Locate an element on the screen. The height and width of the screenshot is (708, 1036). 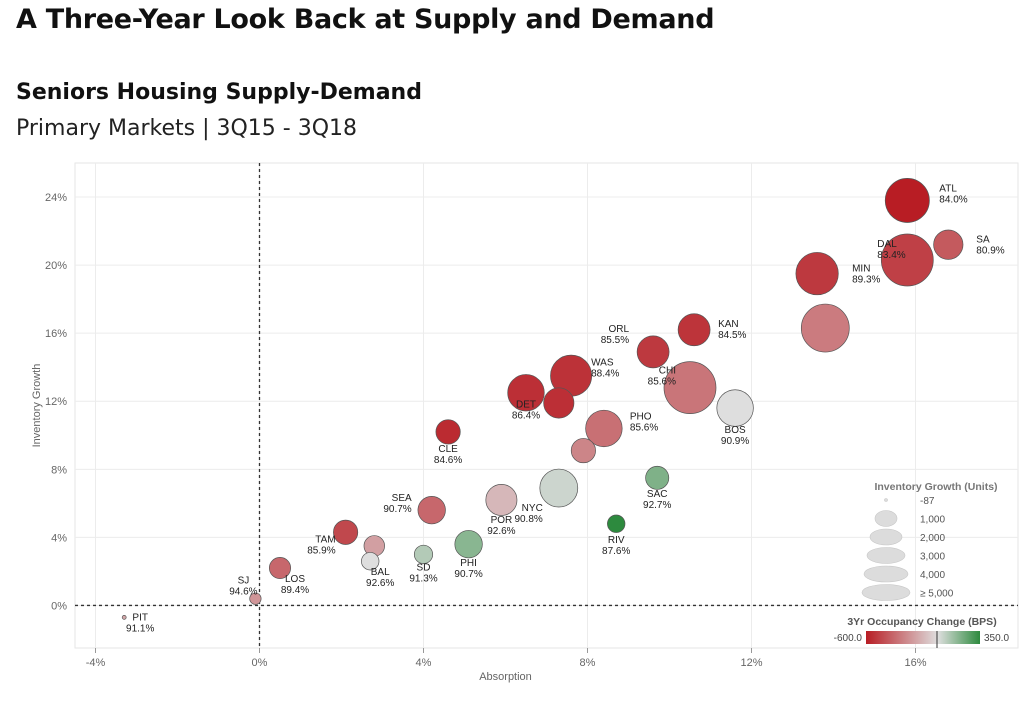
bubble-sac is located at coordinates (657, 477).